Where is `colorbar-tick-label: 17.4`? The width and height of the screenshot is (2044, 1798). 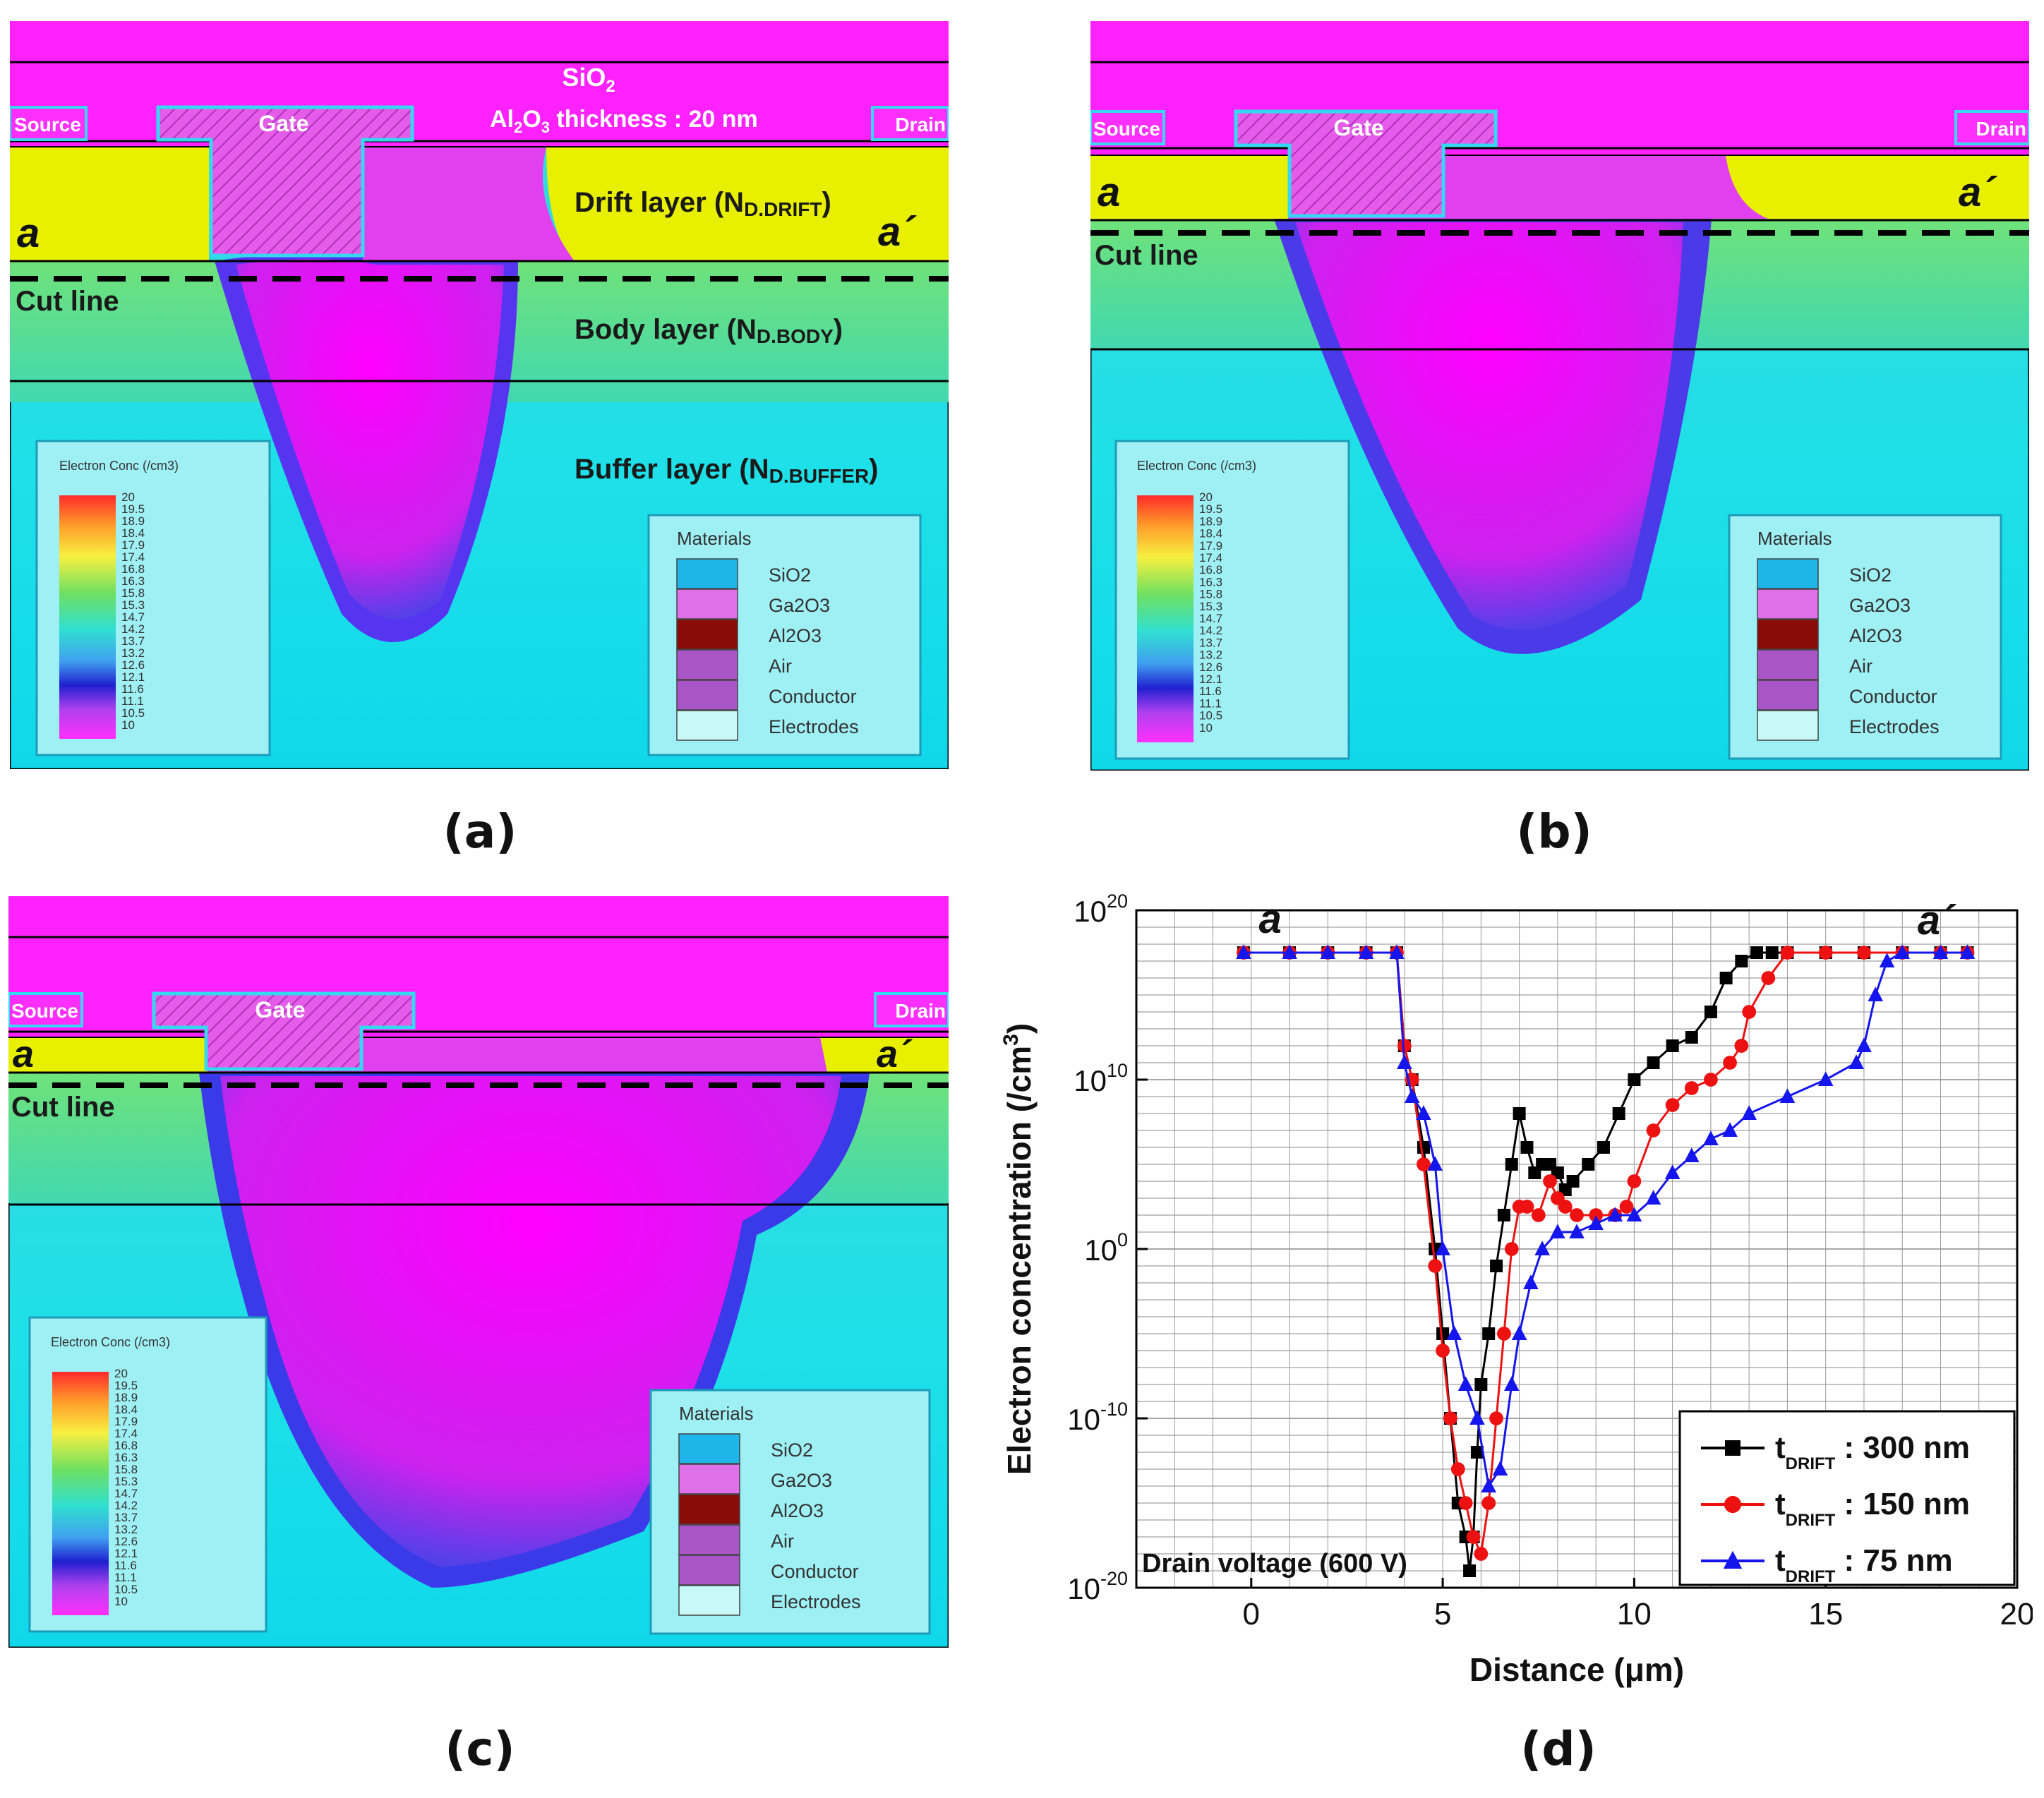 colorbar-tick-label: 17.4 is located at coordinates (1210, 558).